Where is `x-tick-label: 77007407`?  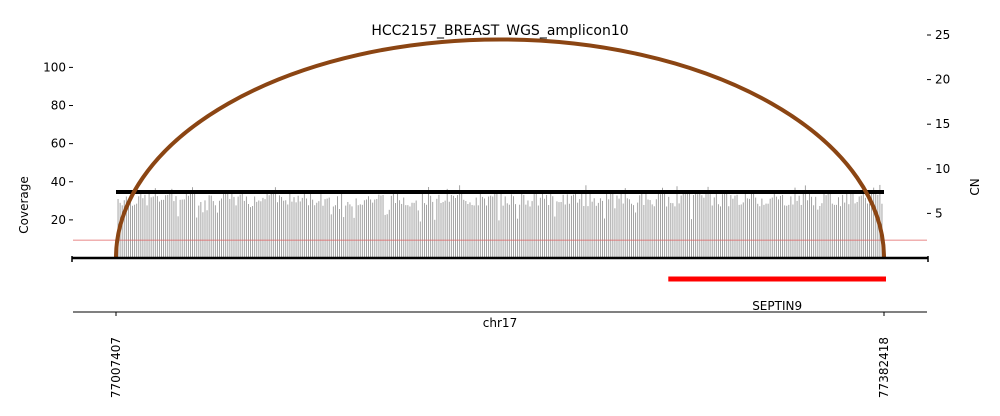 x-tick-label: 77007407 is located at coordinates (116, 367).